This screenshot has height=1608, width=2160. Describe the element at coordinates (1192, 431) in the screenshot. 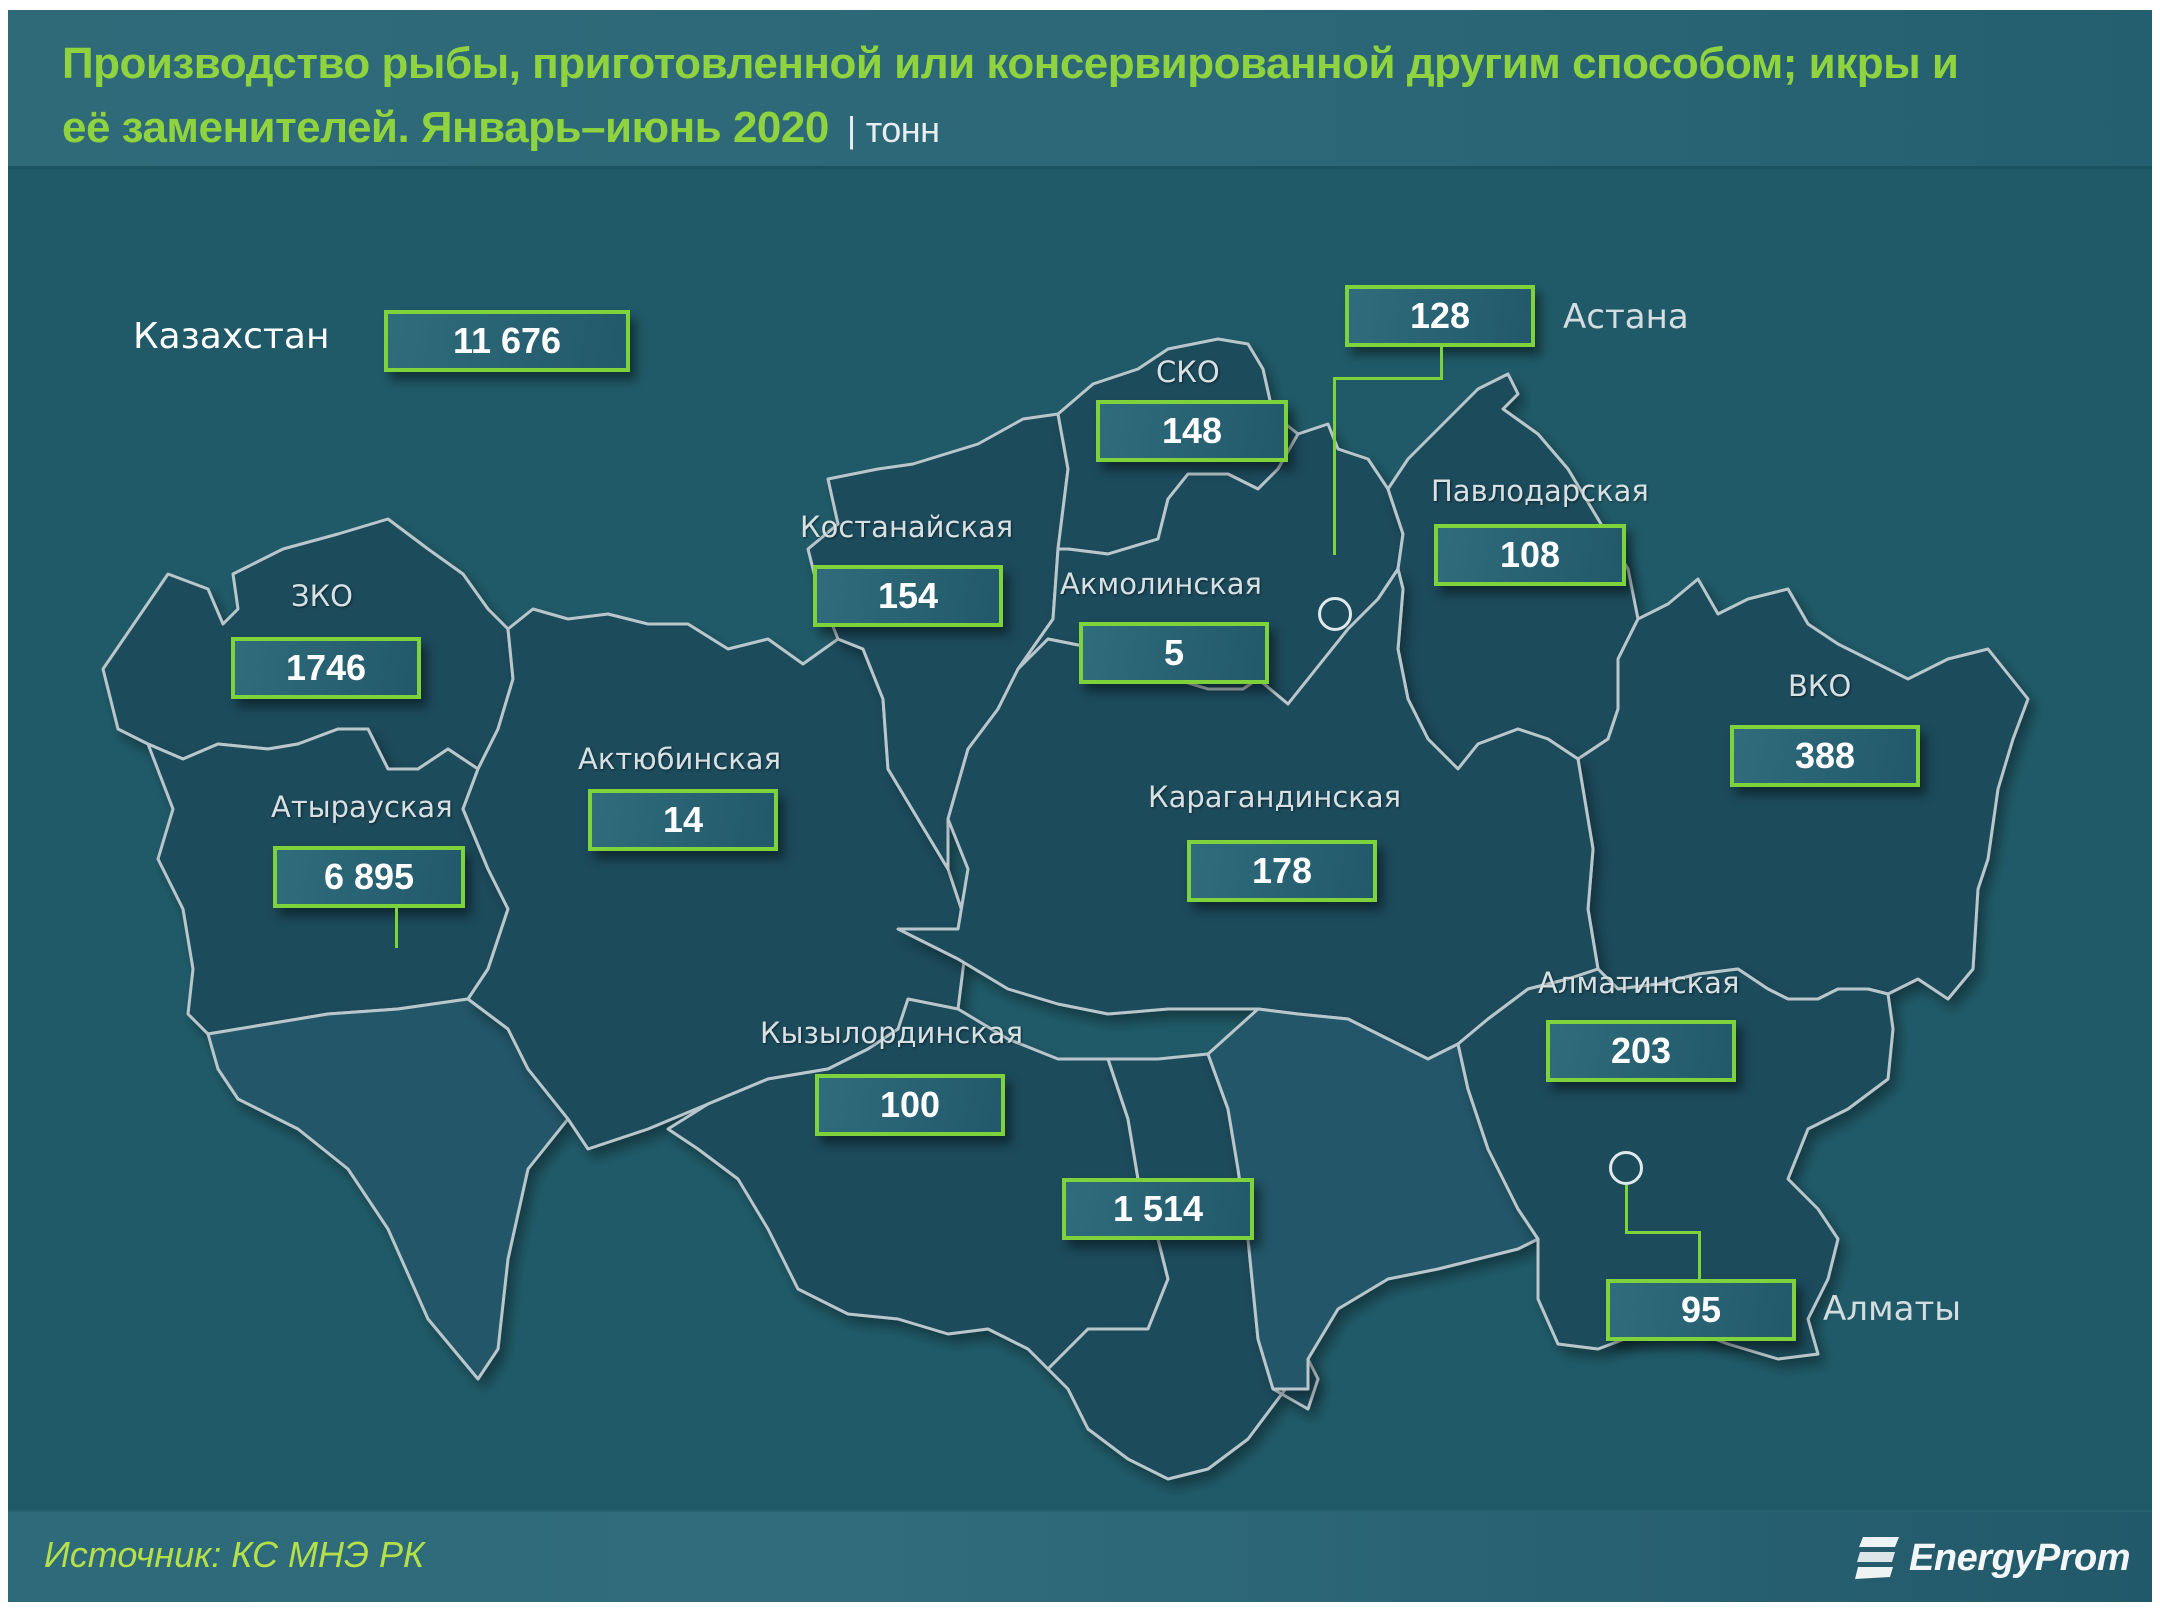

I see `region-value-sko: 148` at that location.